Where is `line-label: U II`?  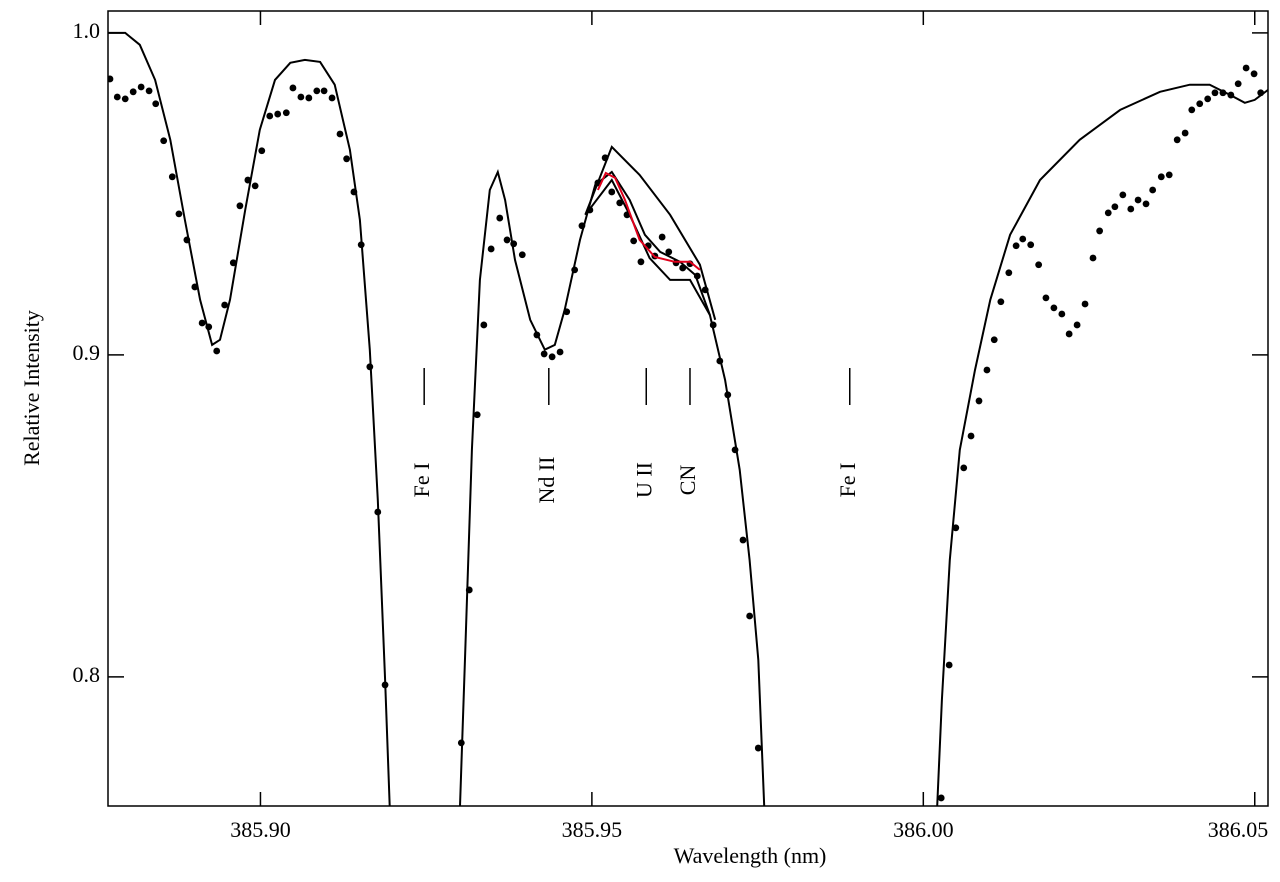 line-label: U II is located at coordinates (643, 480).